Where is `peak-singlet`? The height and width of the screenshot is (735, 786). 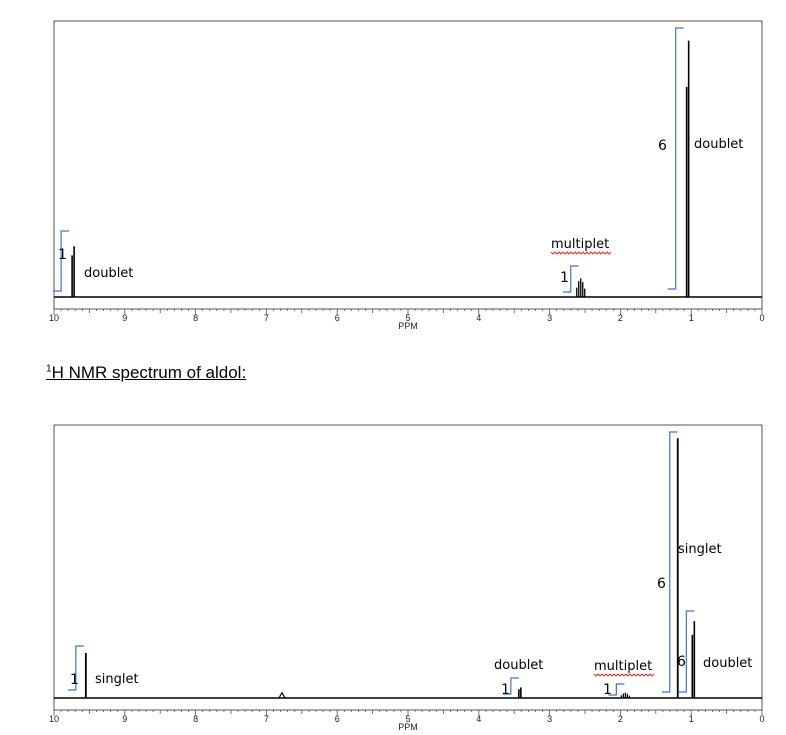
peak-singlet is located at coordinates (282, 695).